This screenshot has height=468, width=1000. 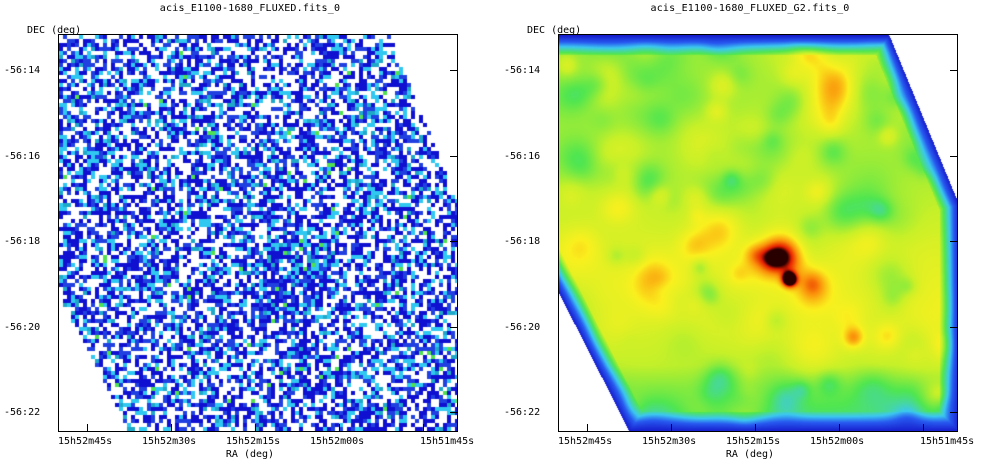 What do you see at coordinates (22, 327) in the screenshot?
I see `left-y-tick: -56:20` at bounding box center [22, 327].